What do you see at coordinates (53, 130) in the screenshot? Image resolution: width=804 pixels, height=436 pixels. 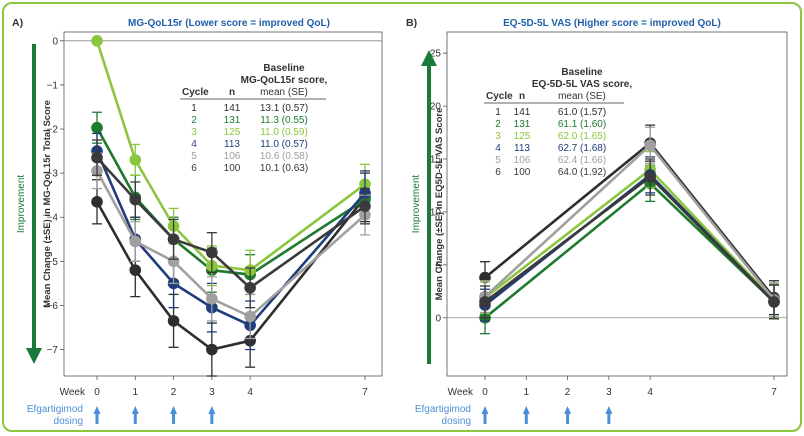 I see `y-tick-label: −2` at bounding box center [53, 130].